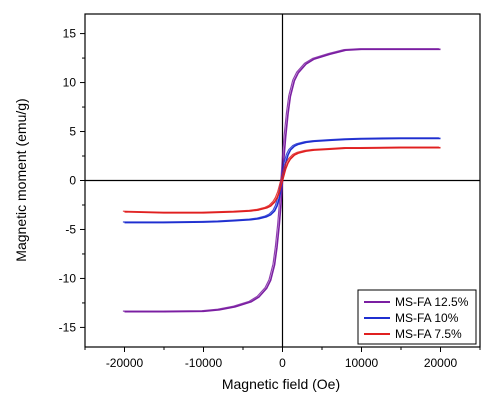 This screenshot has width=496, height=408. What do you see at coordinates (68, 278) in the screenshot?
I see `y-tick-label: -10` at bounding box center [68, 278].